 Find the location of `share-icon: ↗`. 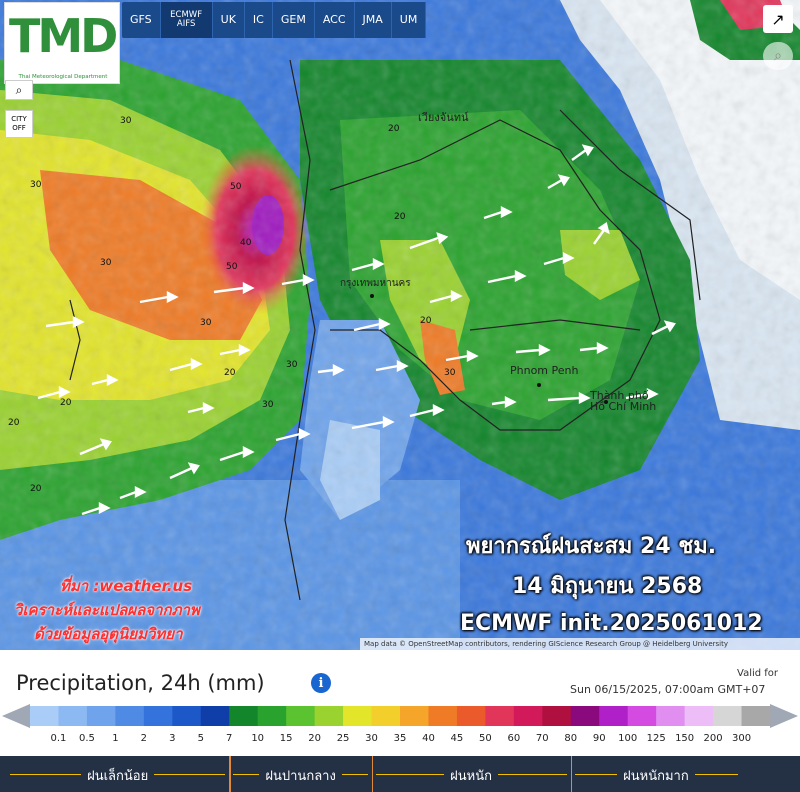

share-icon: ↗ is located at coordinates (778, 19).